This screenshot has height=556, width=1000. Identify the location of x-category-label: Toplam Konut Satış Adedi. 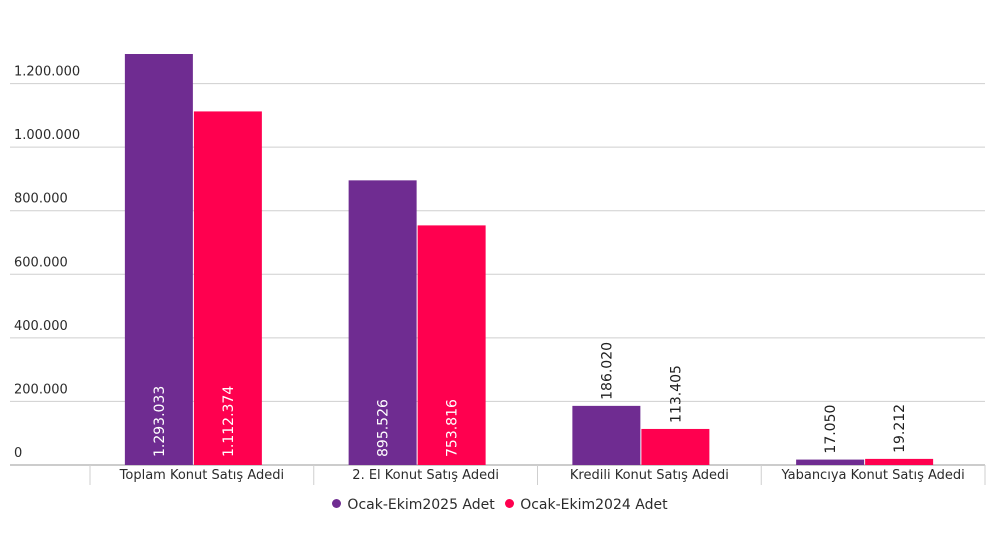
(201, 475).